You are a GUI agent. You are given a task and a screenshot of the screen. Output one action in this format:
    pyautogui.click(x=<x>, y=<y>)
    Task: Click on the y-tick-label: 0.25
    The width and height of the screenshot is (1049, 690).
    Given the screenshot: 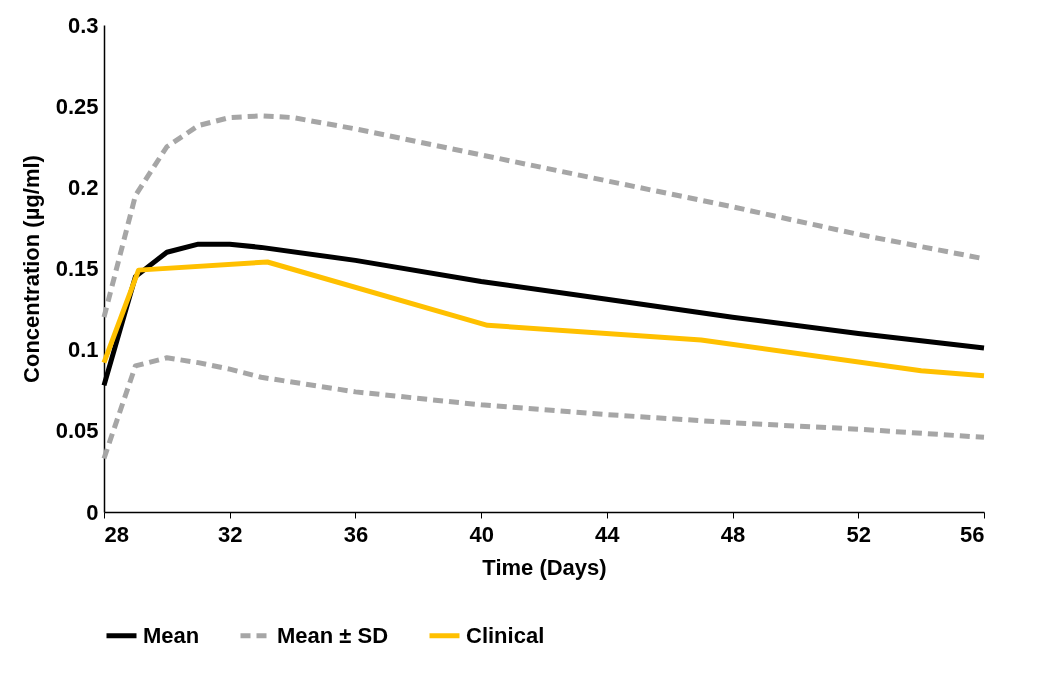 What is the action you would take?
    pyautogui.click(x=77, y=106)
    